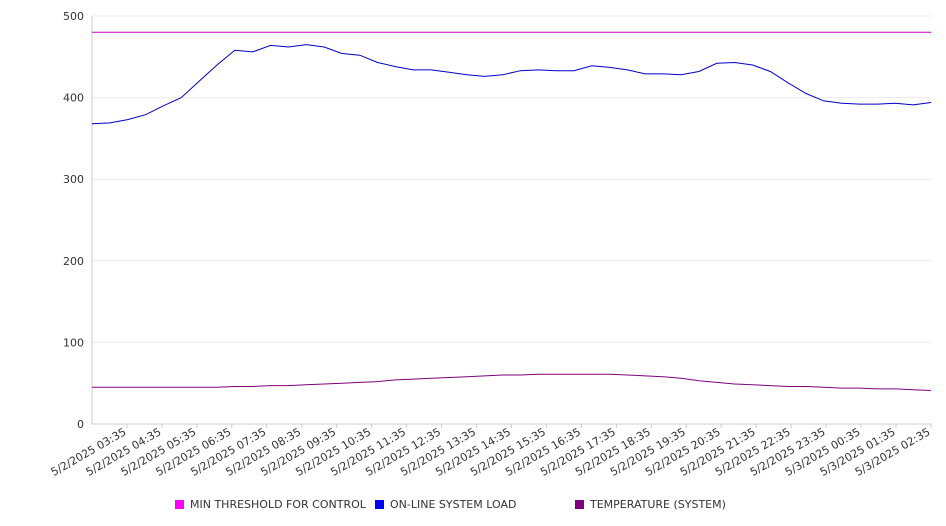  Describe the element at coordinates (658, 504) in the screenshot. I see `legend-label: TEMPERATURE (SYSTEM)` at that location.